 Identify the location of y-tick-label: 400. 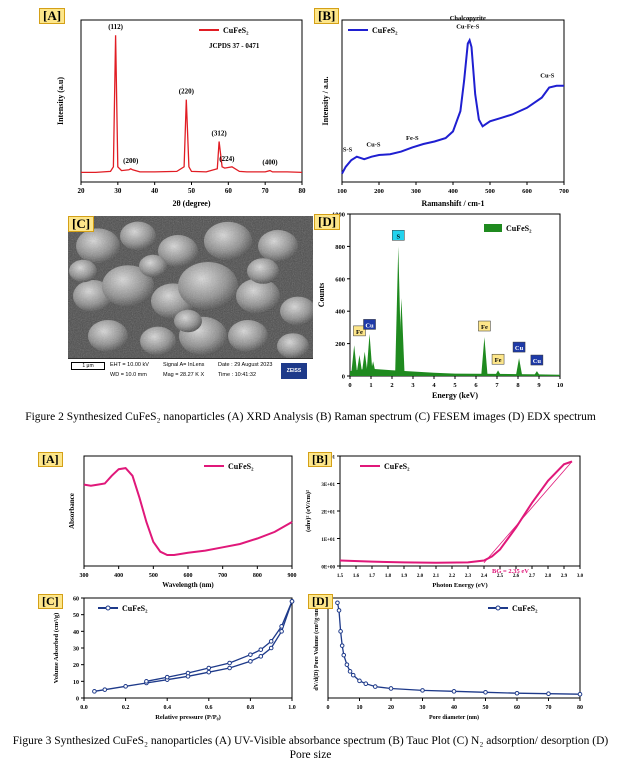
(340, 312).